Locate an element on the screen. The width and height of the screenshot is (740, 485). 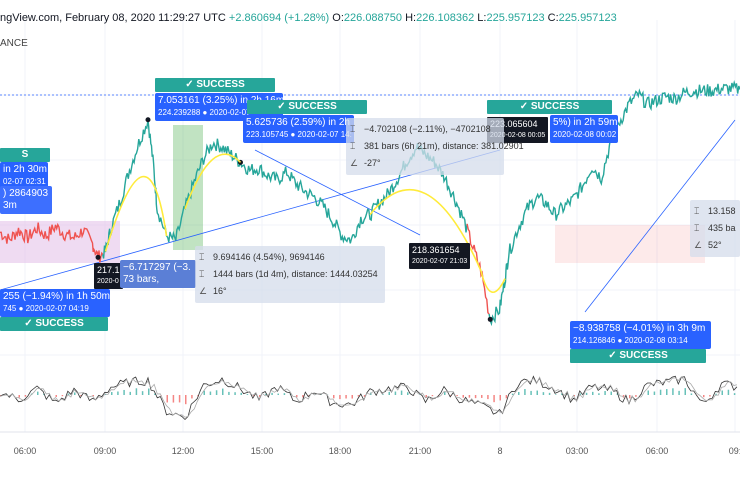
range-shade-mid is located at coordinates (188, 187).